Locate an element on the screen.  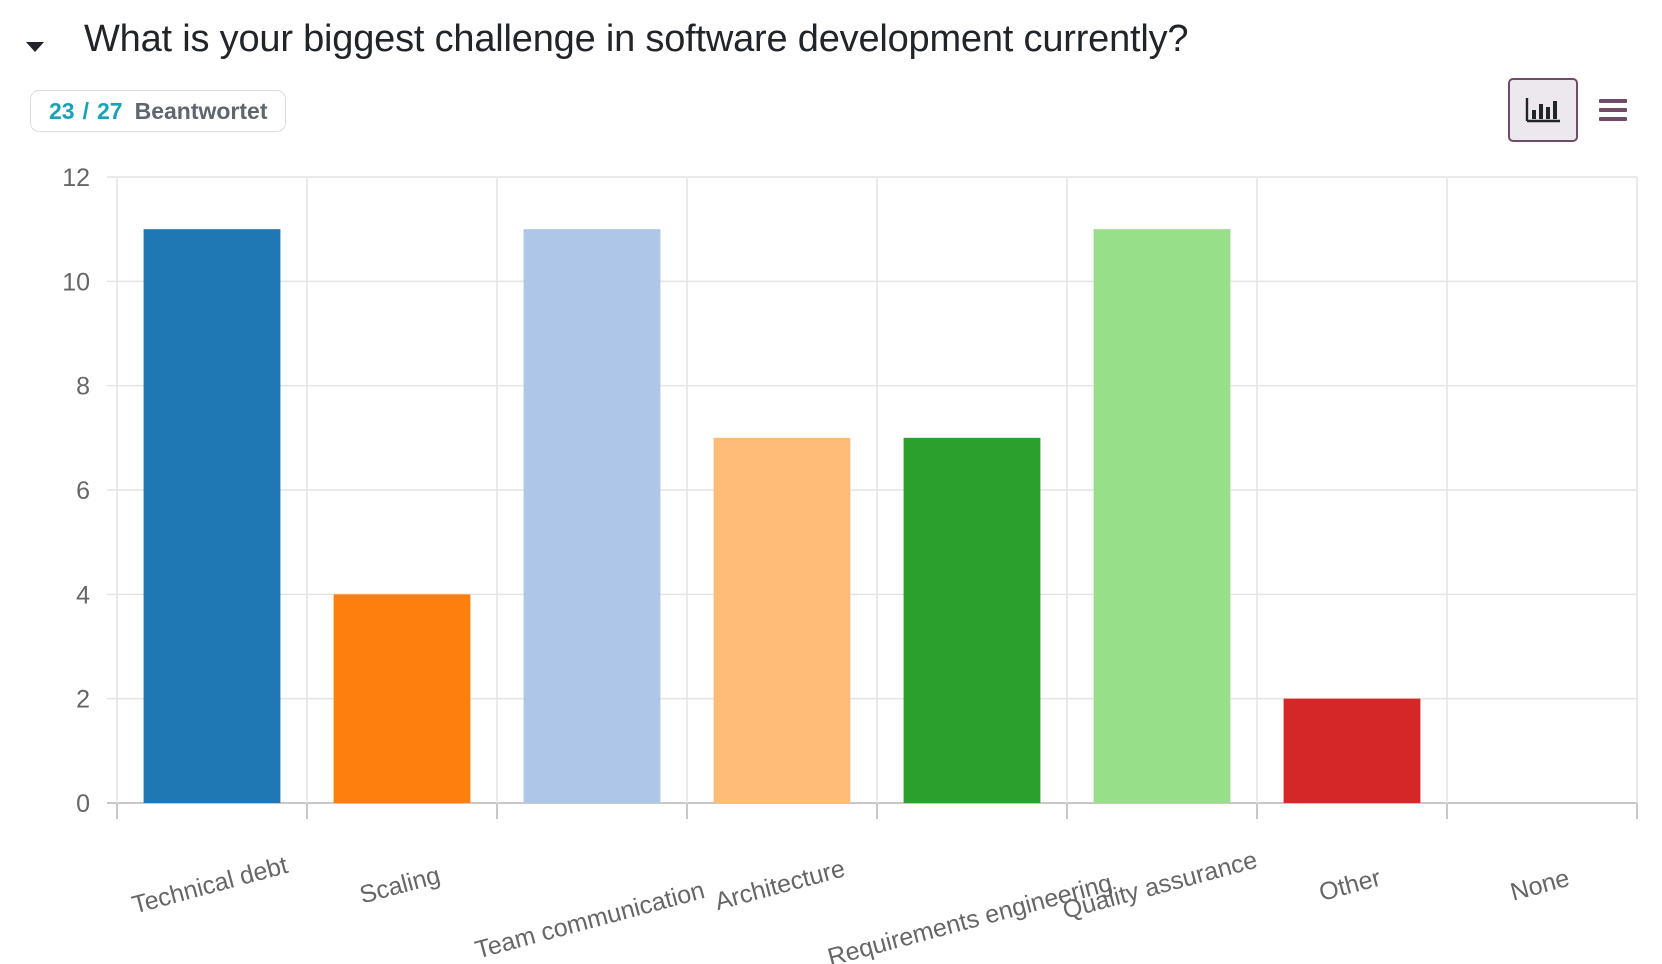
y-tick-label: 8 is located at coordinates (83, 387).